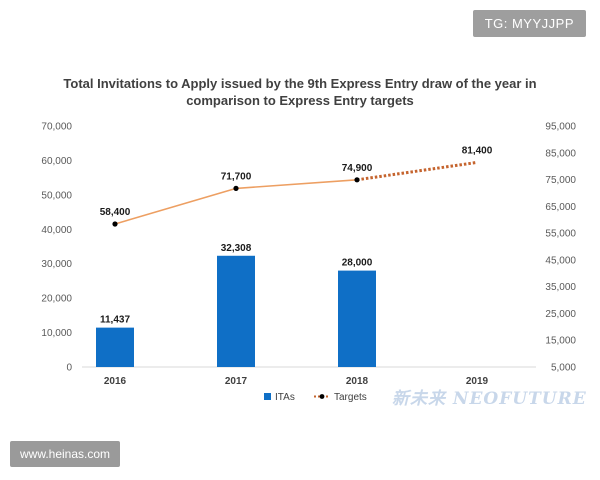 The image size is (600, 480). I want to click on right-tick-label: 35,000, so click(560, 287).